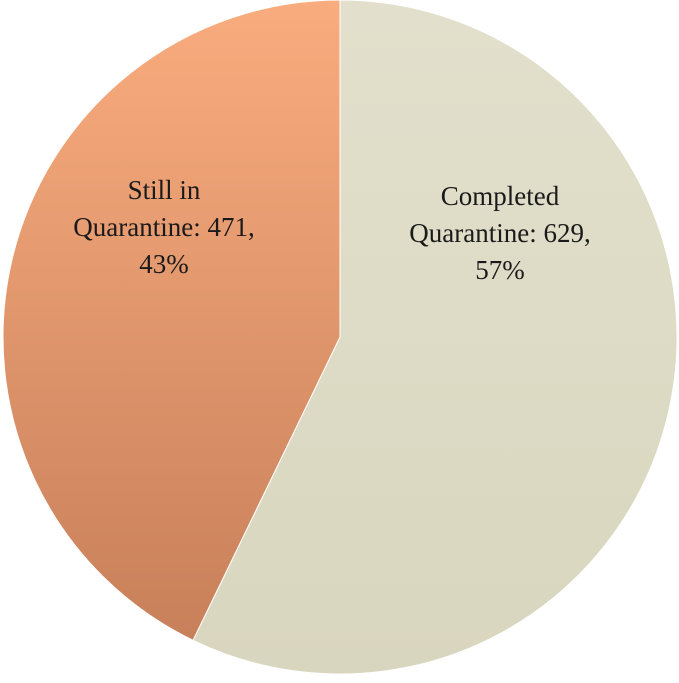 The height and width of the screenshot is (683, 679). What do you see at coordinates (164, 190) in the screenshot?
I see `slice-label-line: Still in` at bounding box center [164, 190].